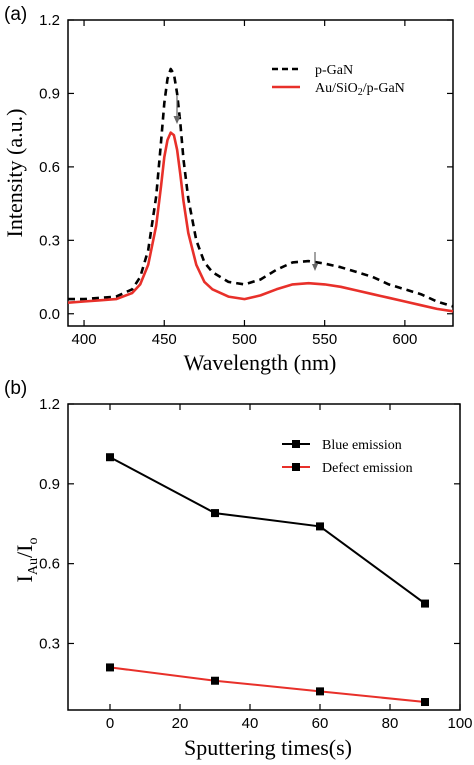 The image size is (474, 765). What do you see at coordinates (15, 14) in the screenshot?
I see `panel-a-label: (a)` at bounding box center [15, 14].